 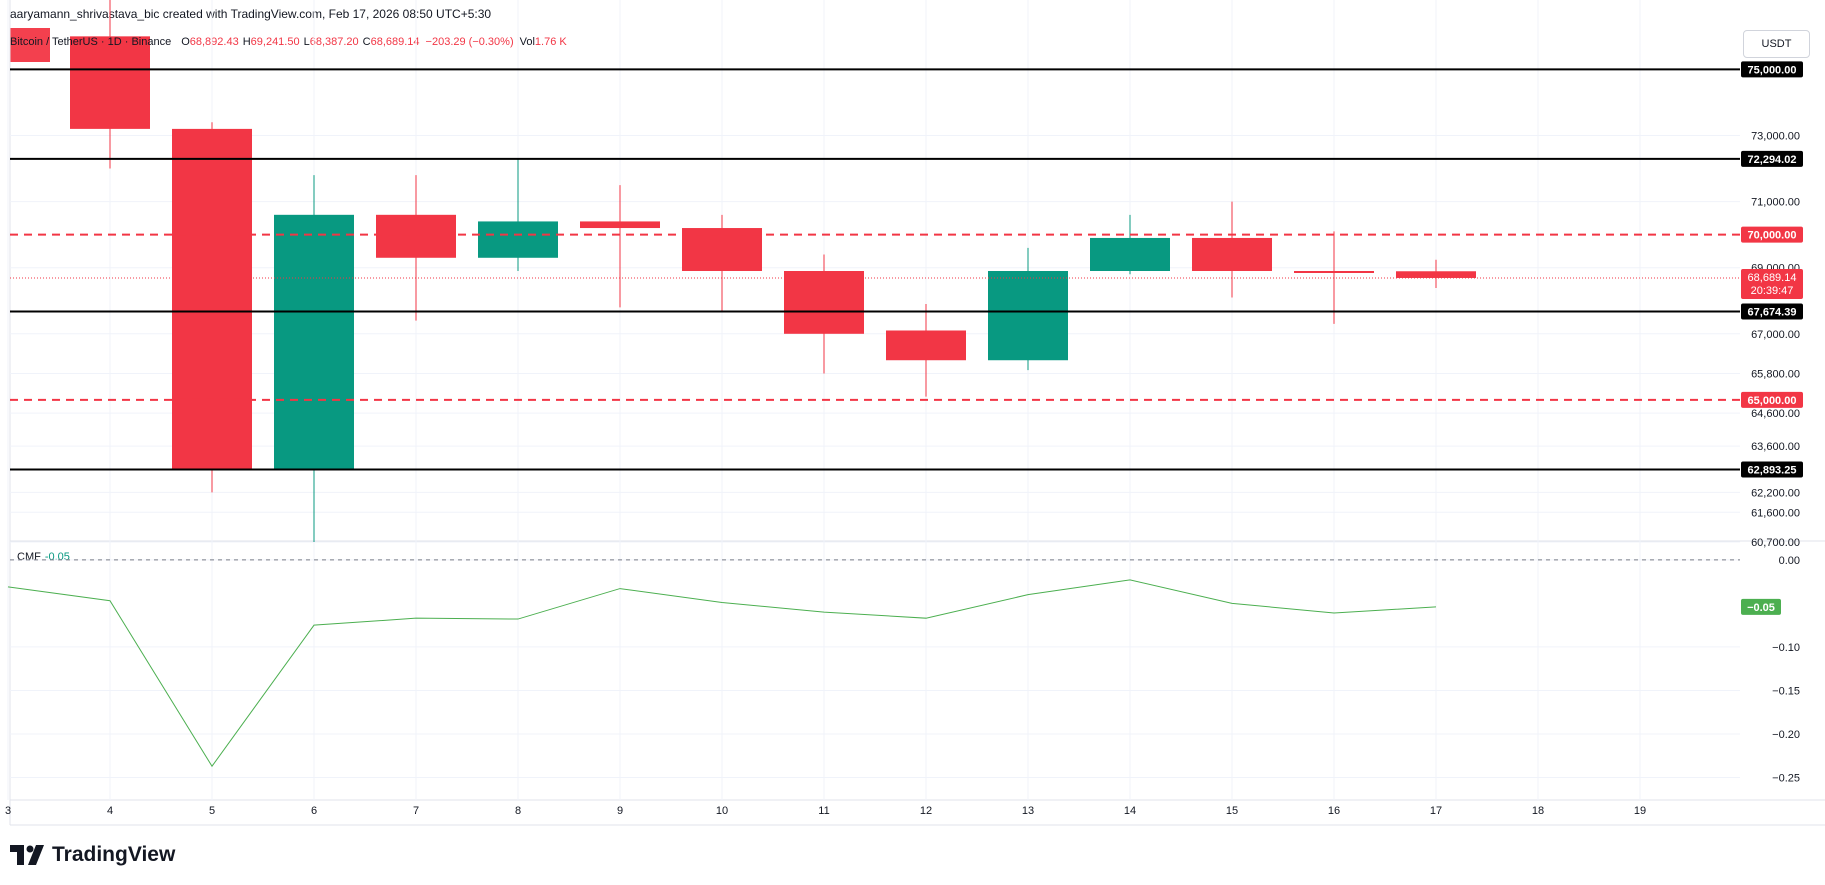 I want to click on x-tick-8: 8, so click(x=518, y=811).